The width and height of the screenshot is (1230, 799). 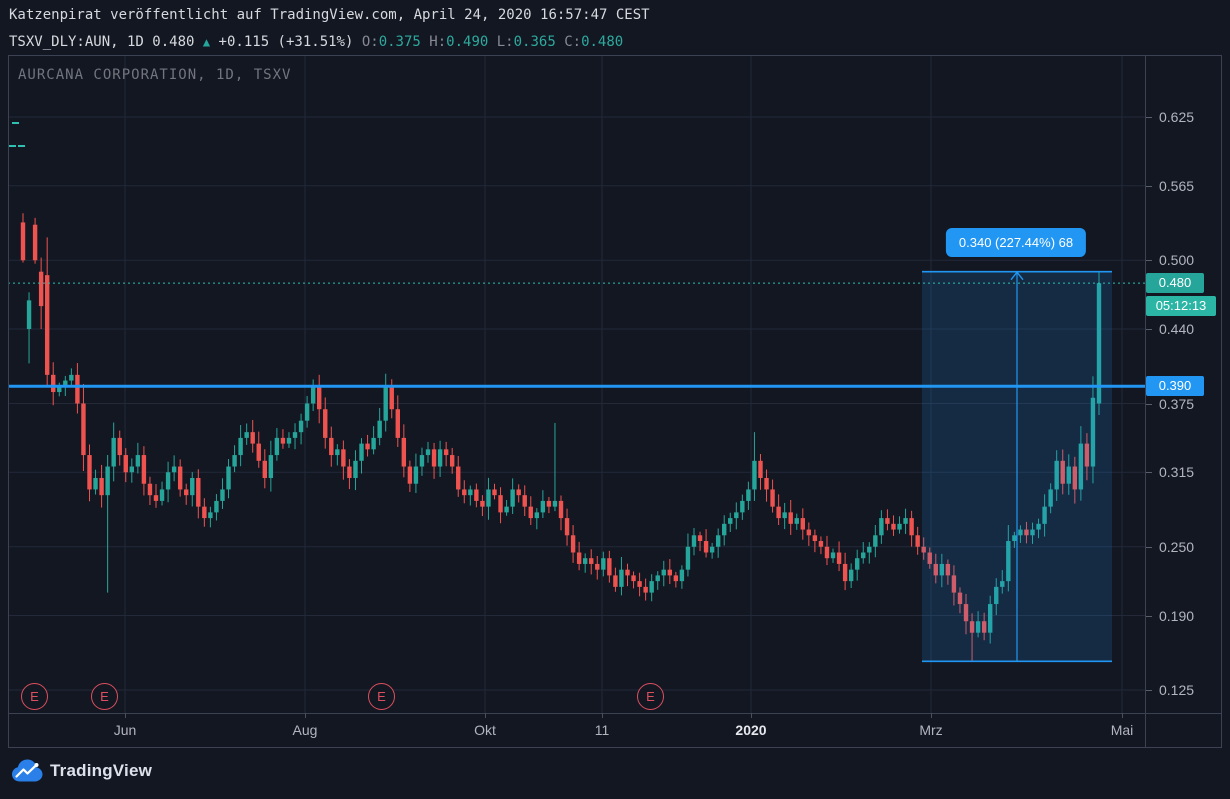 I want to click on close-label: C:, so click(x=568, y=42).